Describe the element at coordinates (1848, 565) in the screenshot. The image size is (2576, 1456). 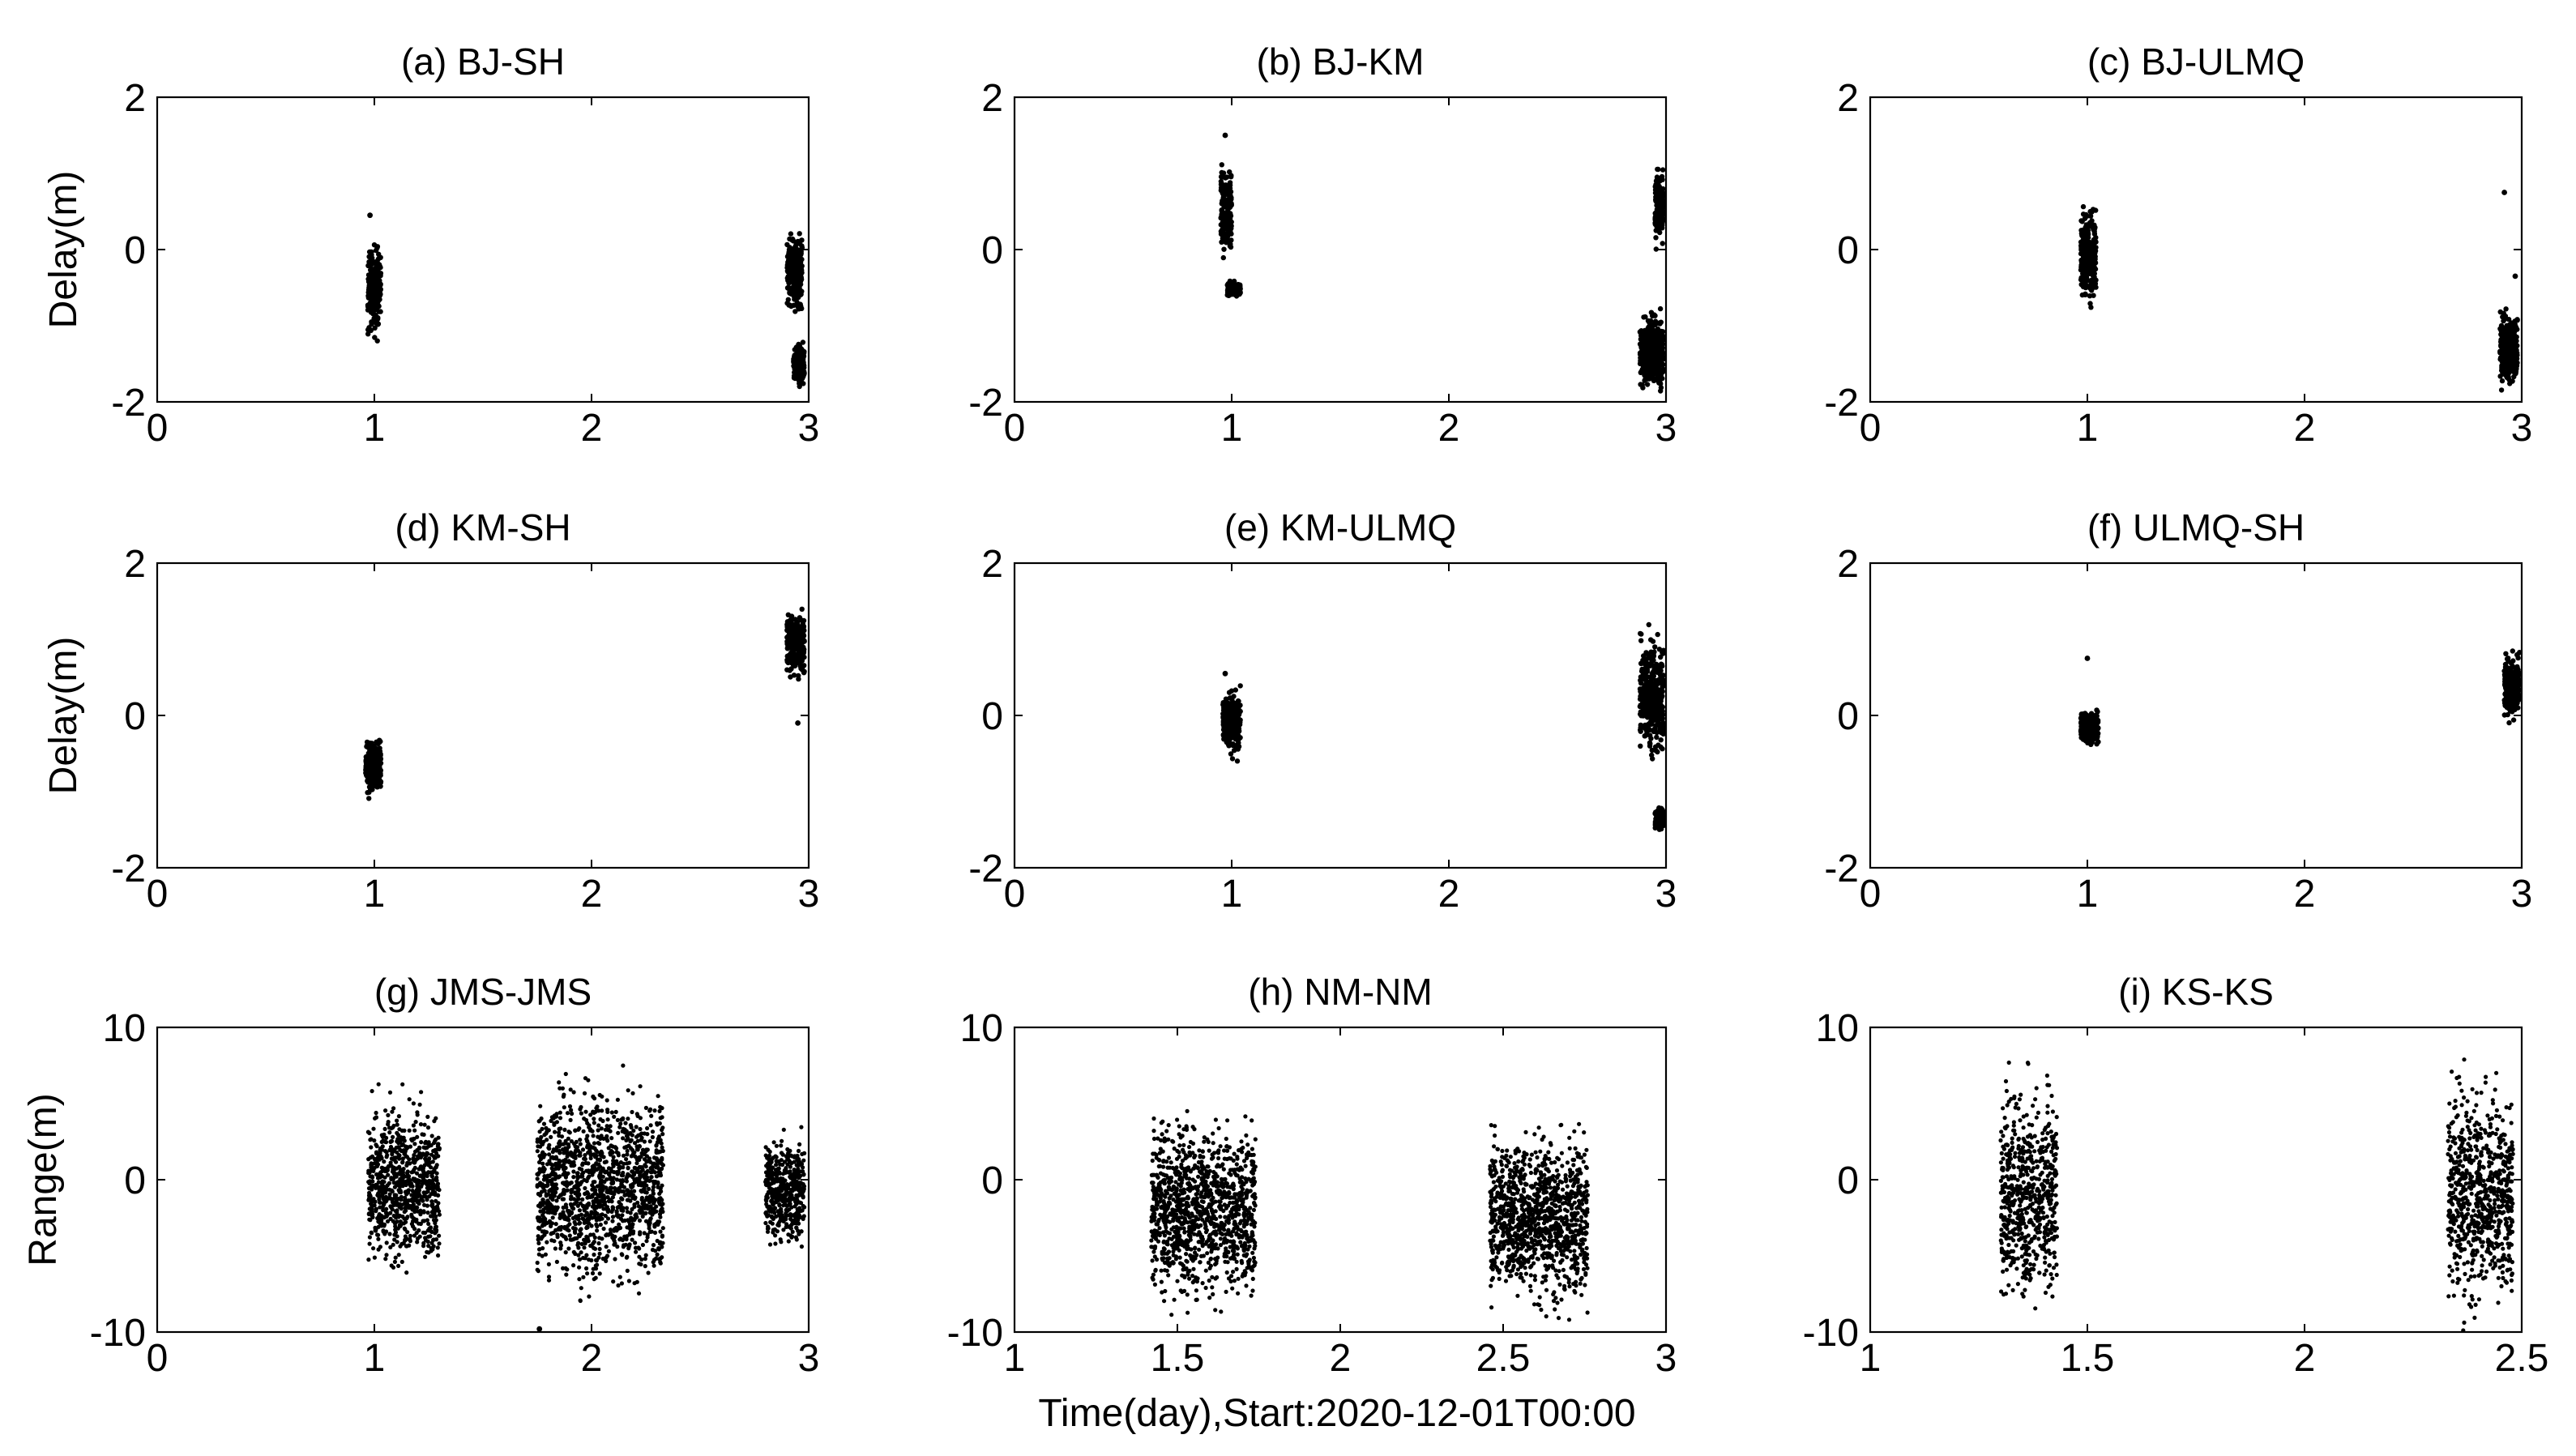
I see `y-tick-label: 2` at that location.